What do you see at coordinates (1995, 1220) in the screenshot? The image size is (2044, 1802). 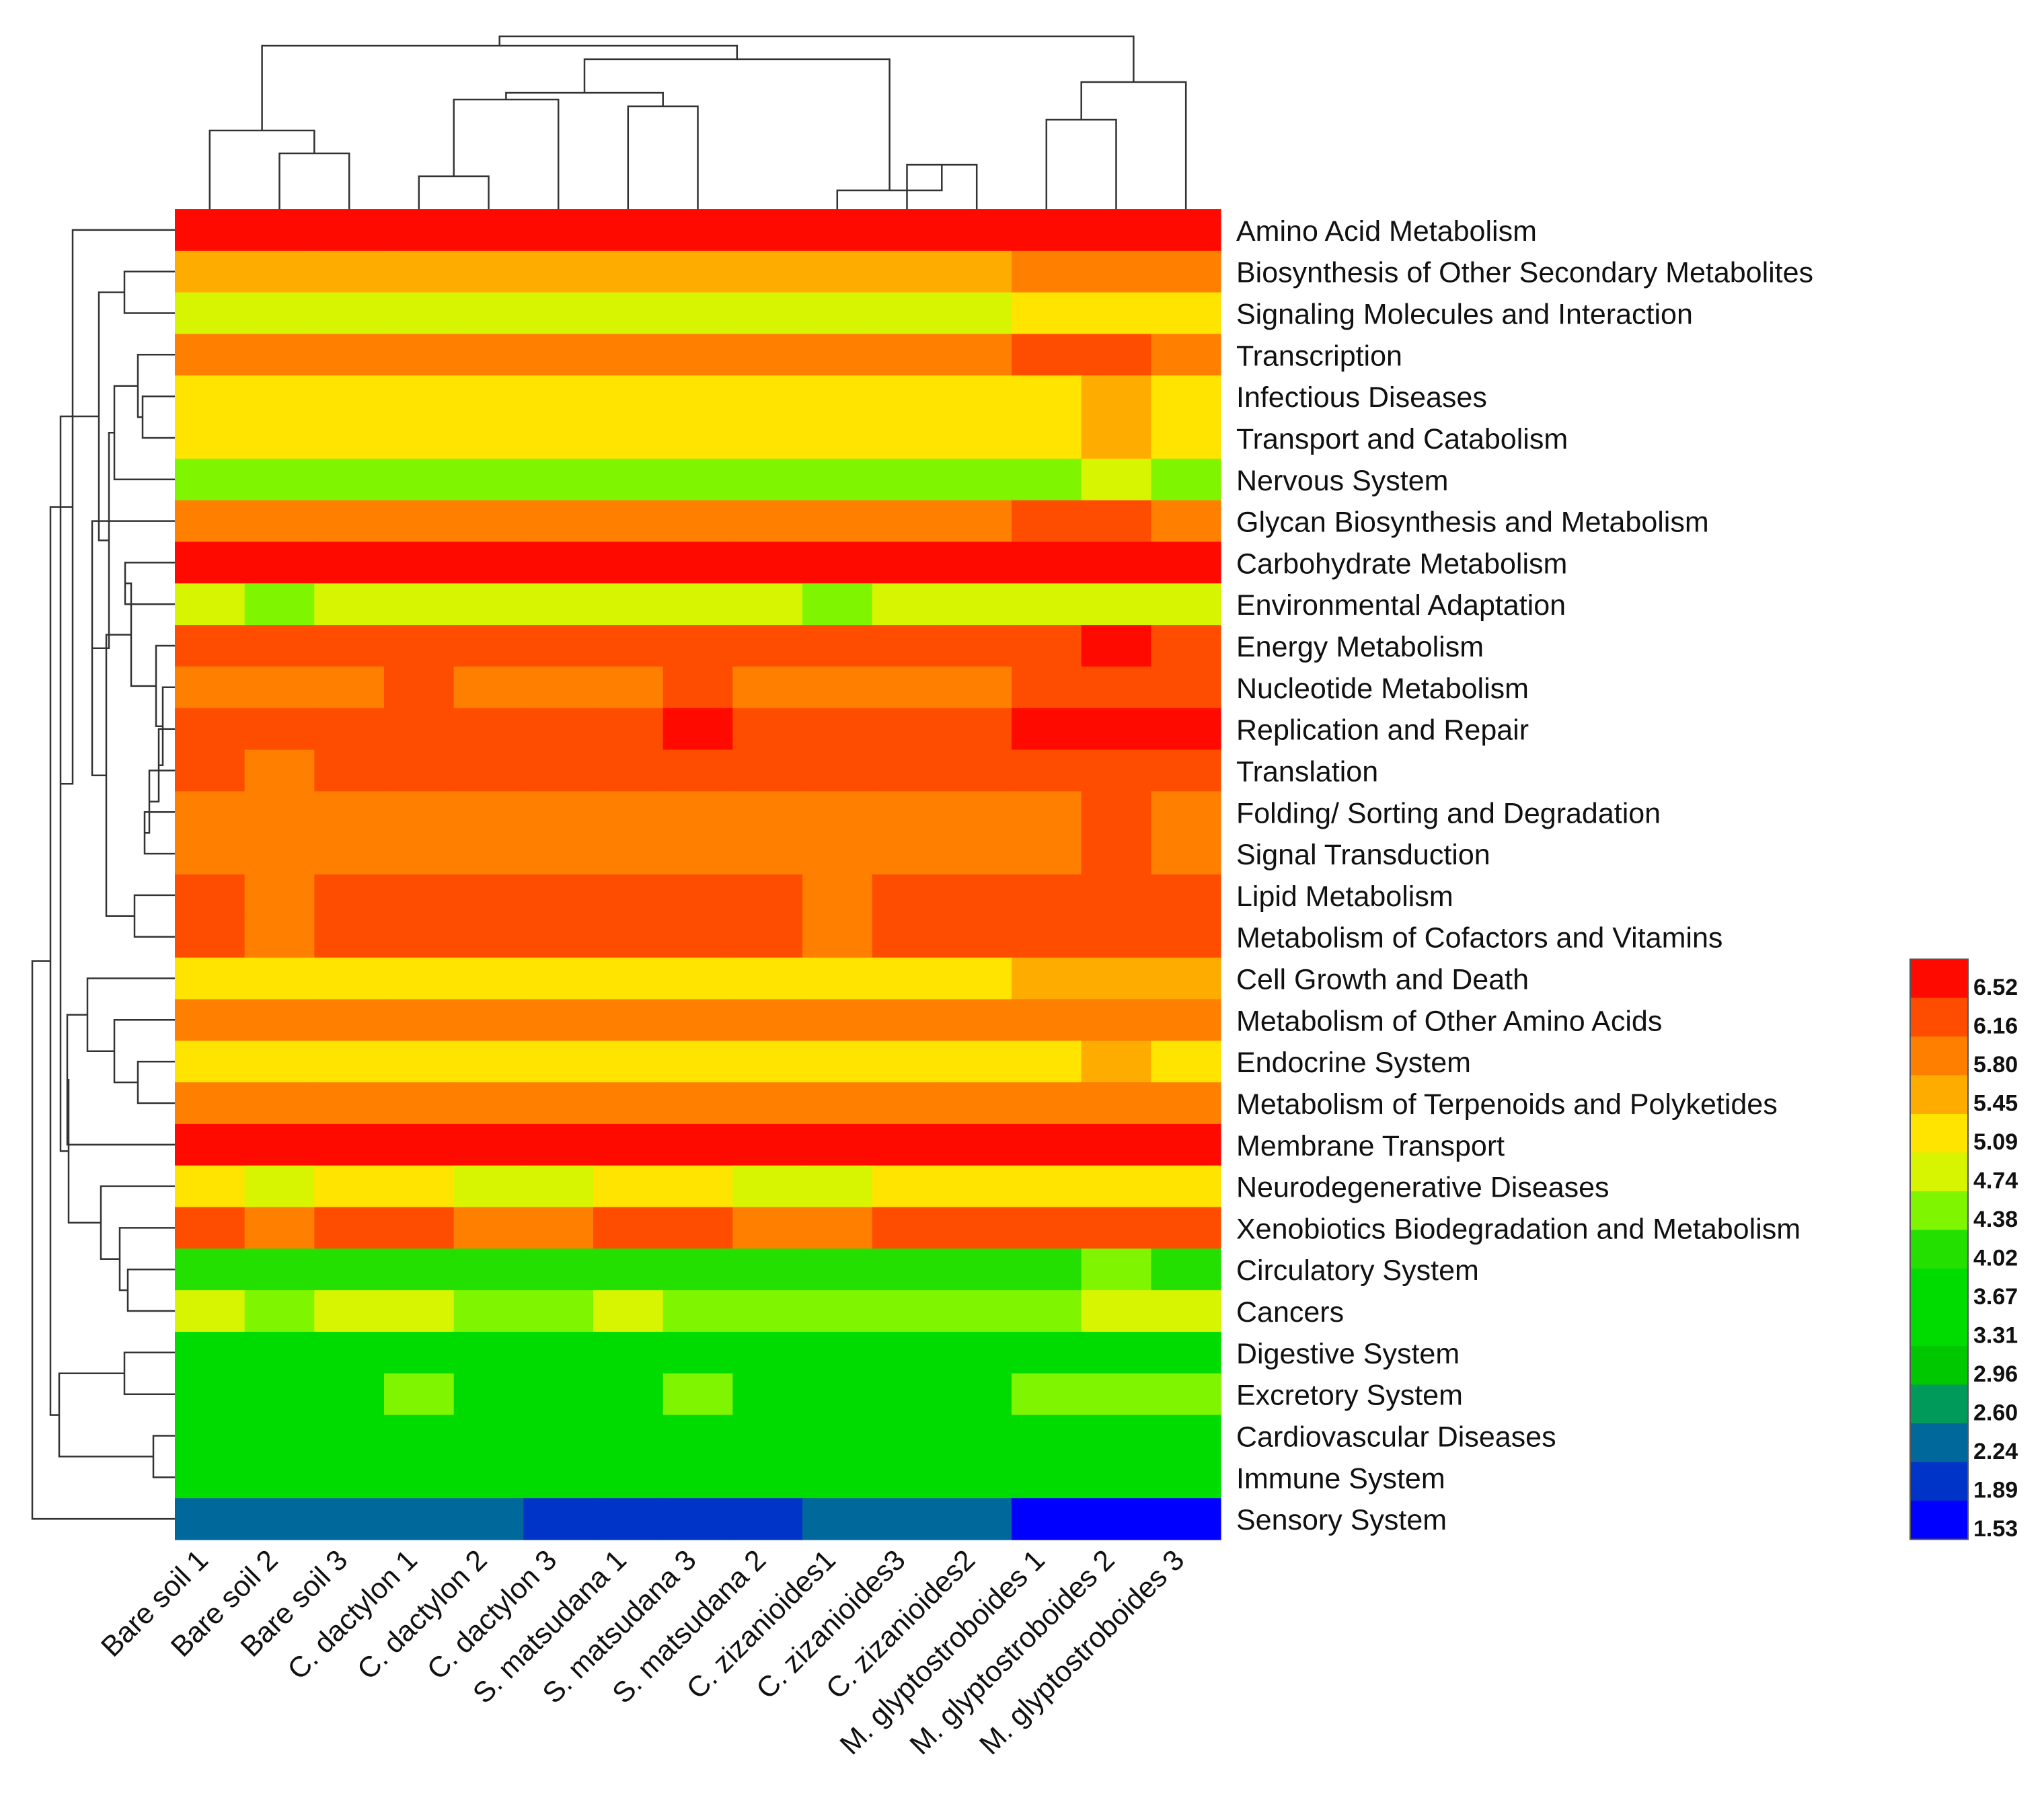 I see `legend-tick-label: 4.38` at bounding box center [1995, 1220].